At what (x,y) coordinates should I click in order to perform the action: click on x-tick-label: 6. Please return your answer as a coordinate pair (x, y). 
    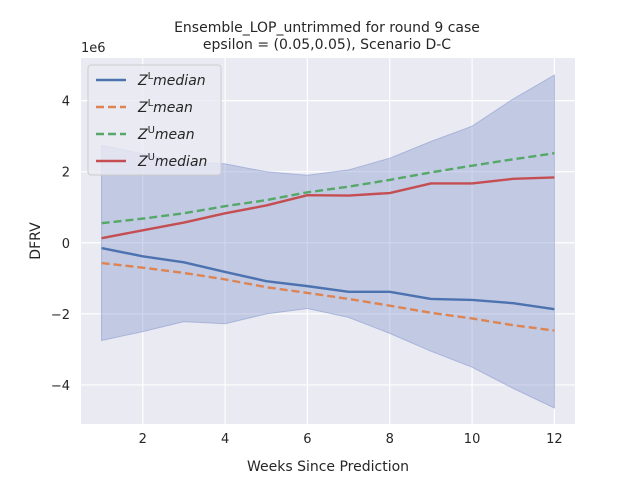
    Looking at the image, I should click on (307, 439).